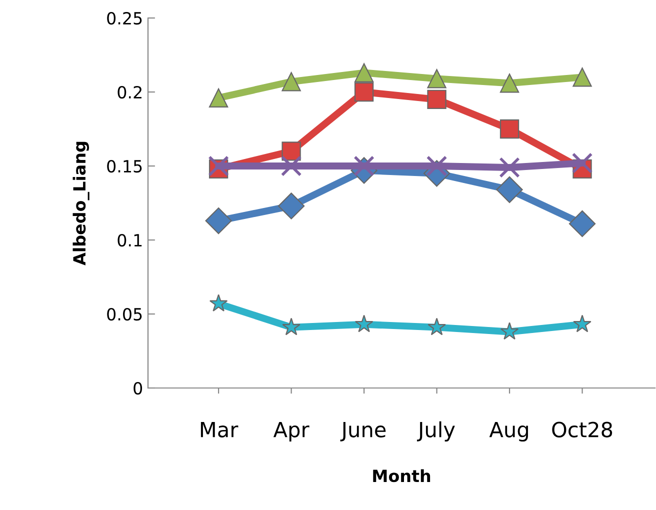  Describe the element at coordinates (363, 432) in the screenshot. I see `x-tick-label: June` at that location.